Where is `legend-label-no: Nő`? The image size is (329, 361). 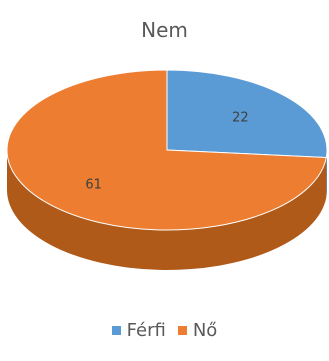 legend-label-no: Nő is located at coordinates (205, 330).